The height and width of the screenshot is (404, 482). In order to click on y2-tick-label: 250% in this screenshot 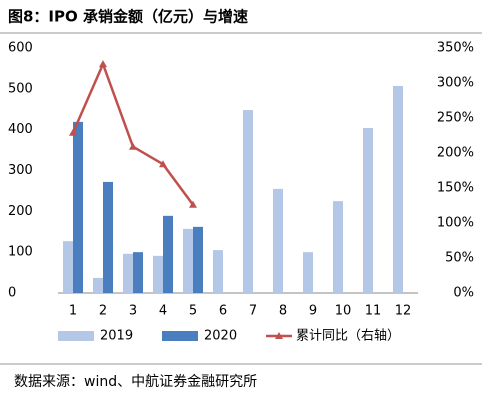, I will do `click(455, 118)`.